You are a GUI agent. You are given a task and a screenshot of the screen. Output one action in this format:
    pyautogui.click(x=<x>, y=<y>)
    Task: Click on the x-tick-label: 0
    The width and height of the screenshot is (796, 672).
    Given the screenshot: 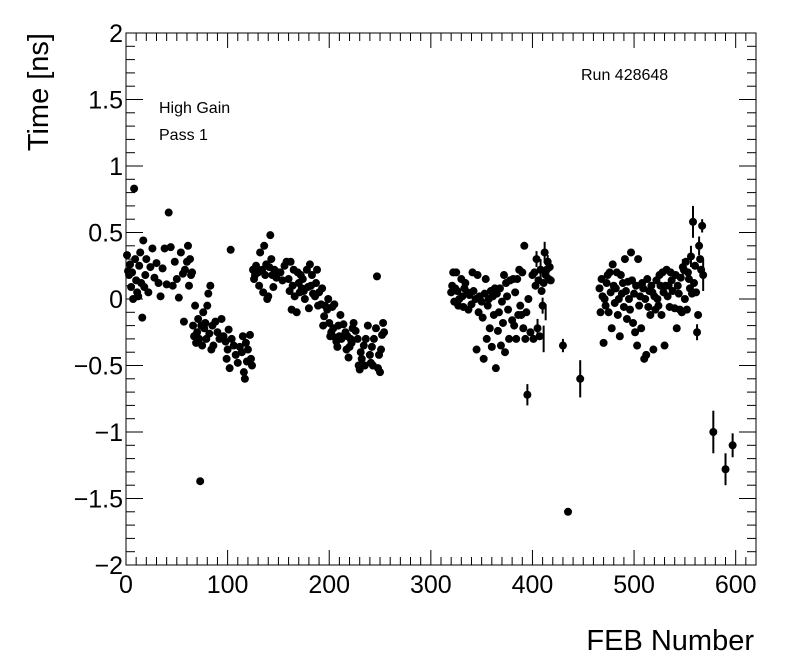 What is the action you would take?
    pyautogui.click(x=126, y=585)
    